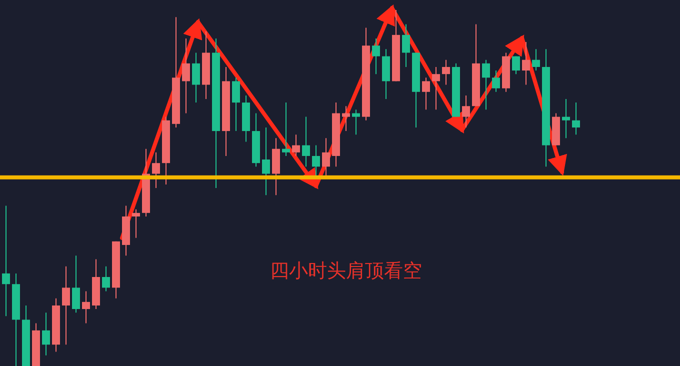  What do you see at coordinates (346, 271) in the screenshot?
I see `annotation: 四小时头肩顶看空` at bounding box center [346, 271].